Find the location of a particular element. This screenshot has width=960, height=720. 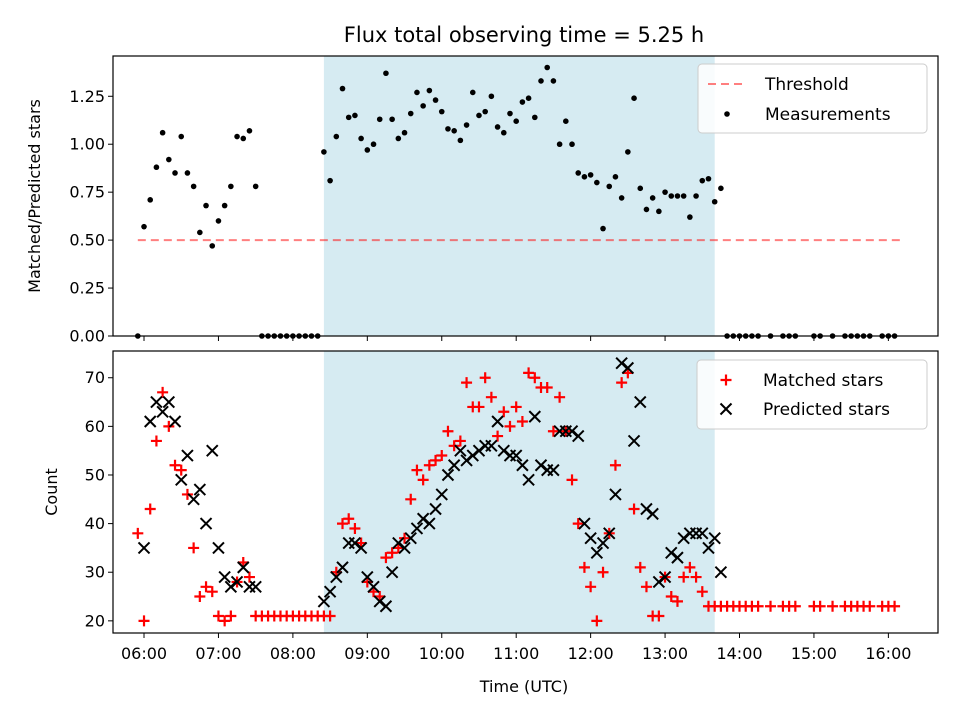

legend-predicted-marker is located at coordinates (726, 409).